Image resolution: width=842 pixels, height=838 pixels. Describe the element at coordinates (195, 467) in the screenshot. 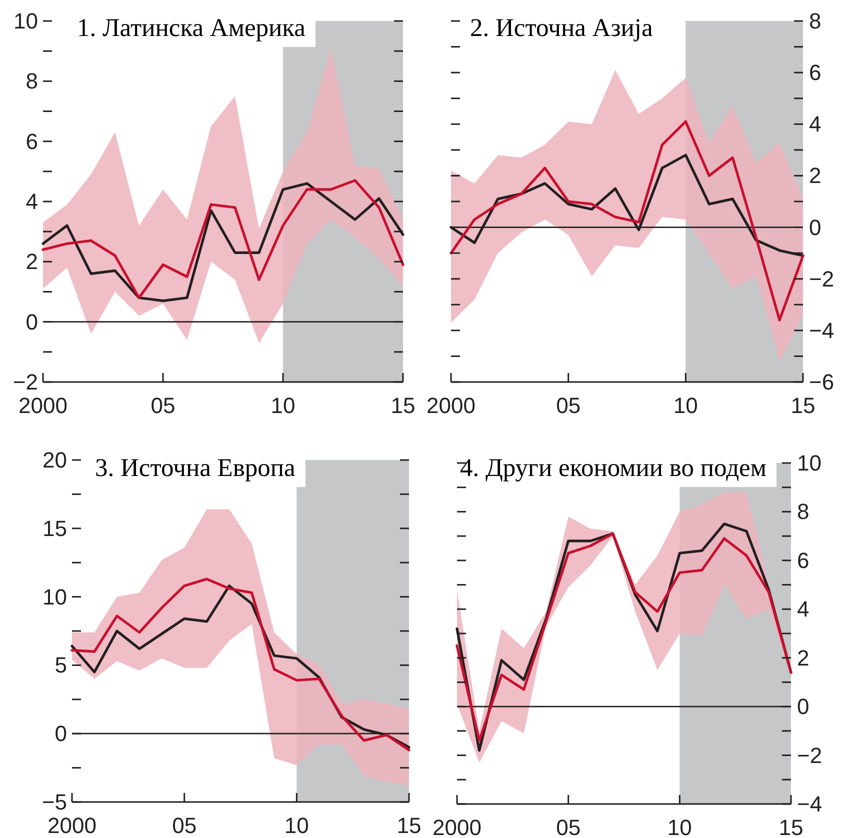

I see `chart-title: 3. Источна Европа` at that location.